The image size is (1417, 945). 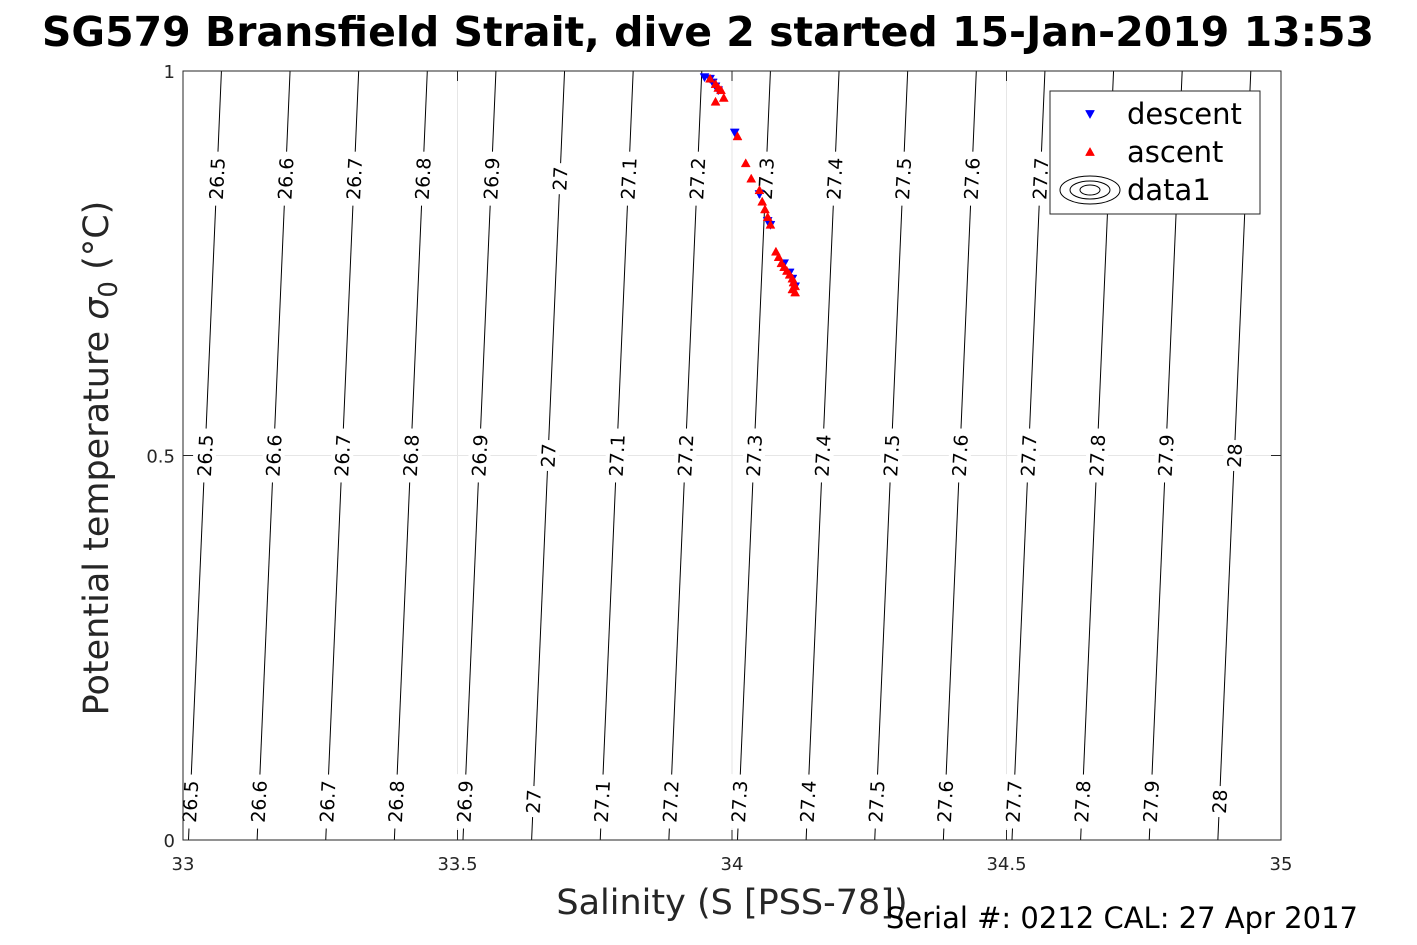 I want to click on x-tick-label: 34.5, so click(x=1006, y=864).